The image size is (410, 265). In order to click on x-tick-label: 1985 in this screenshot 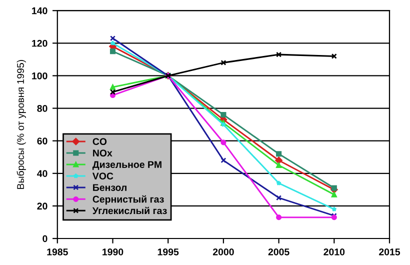, I will do `click(57, 252)`.